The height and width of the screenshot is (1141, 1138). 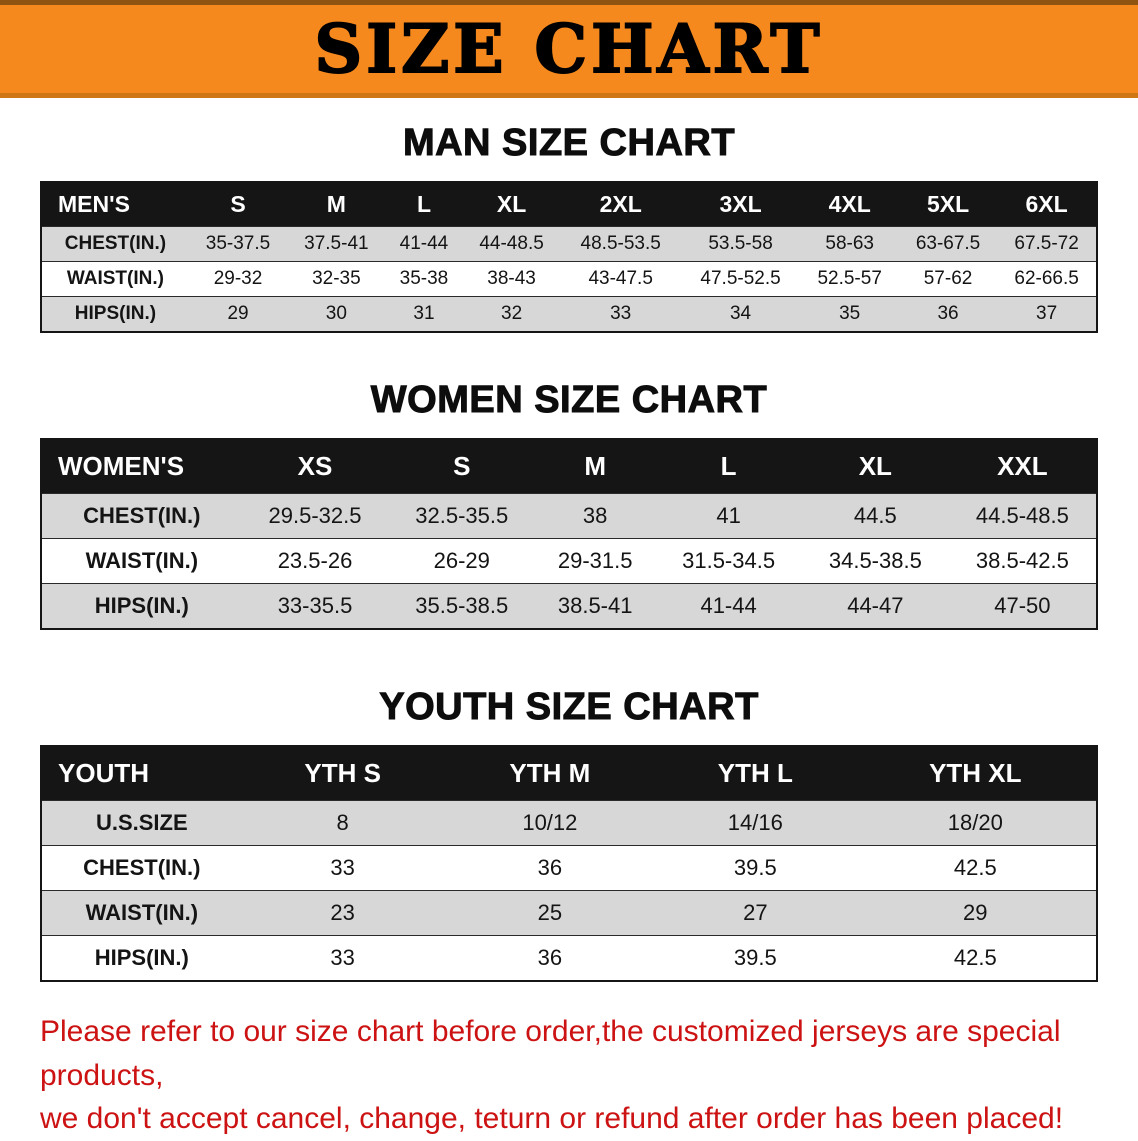 What do you see at coordinates (875, 515) in the screenshot?
I see `measurement-value: 44.5` at bounding box center [875, 515].